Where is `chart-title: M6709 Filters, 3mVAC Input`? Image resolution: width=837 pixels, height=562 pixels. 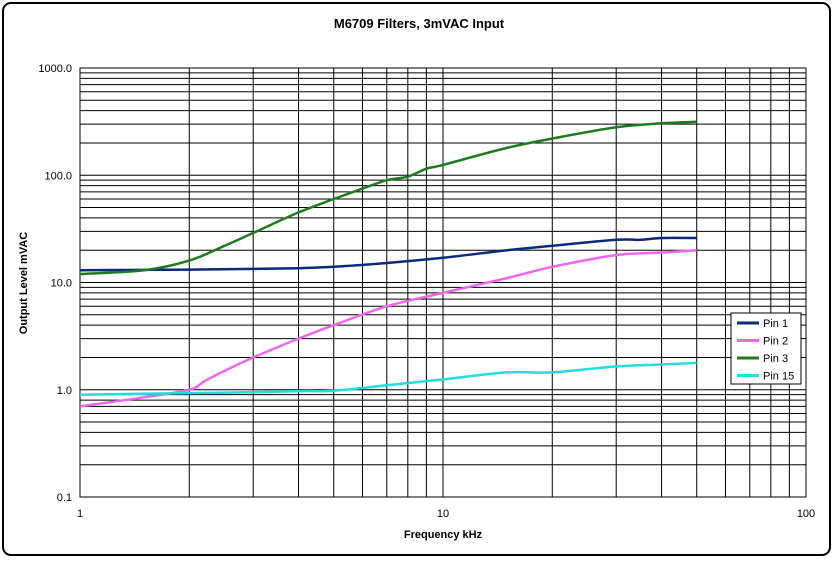
chart-title: M6709 Filters, 3mVAC Input is located at coordinates (419, 23).